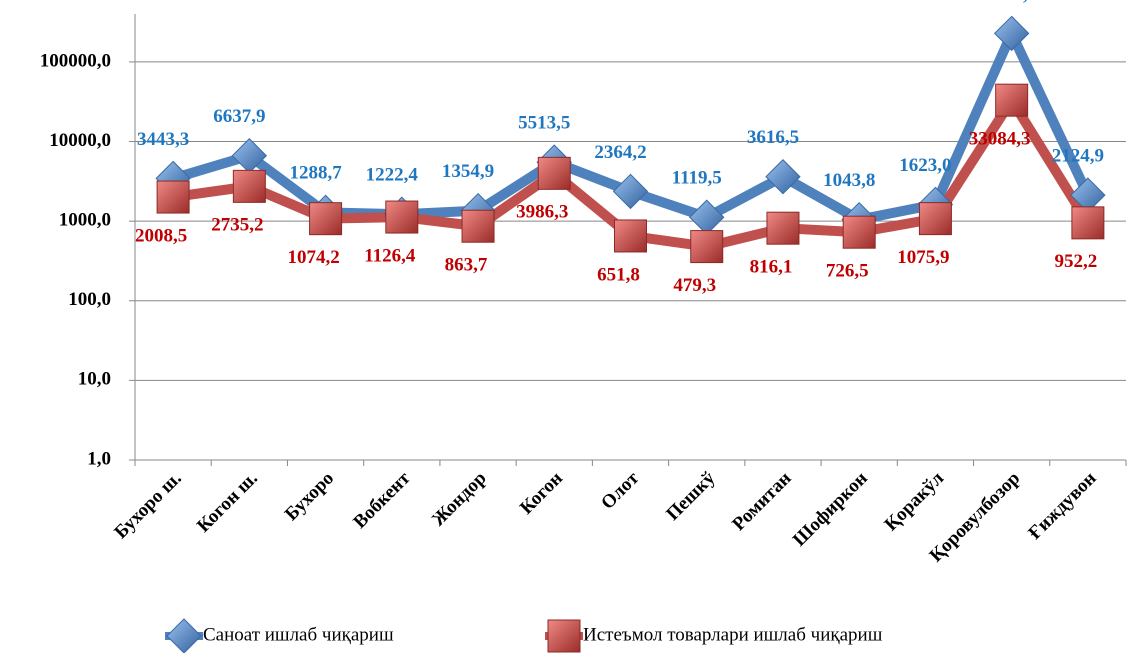  What do you see at coordinates (390, 255) in the screenshot?
I see `value-label: 1126,4` at bounding box center [390, 255].